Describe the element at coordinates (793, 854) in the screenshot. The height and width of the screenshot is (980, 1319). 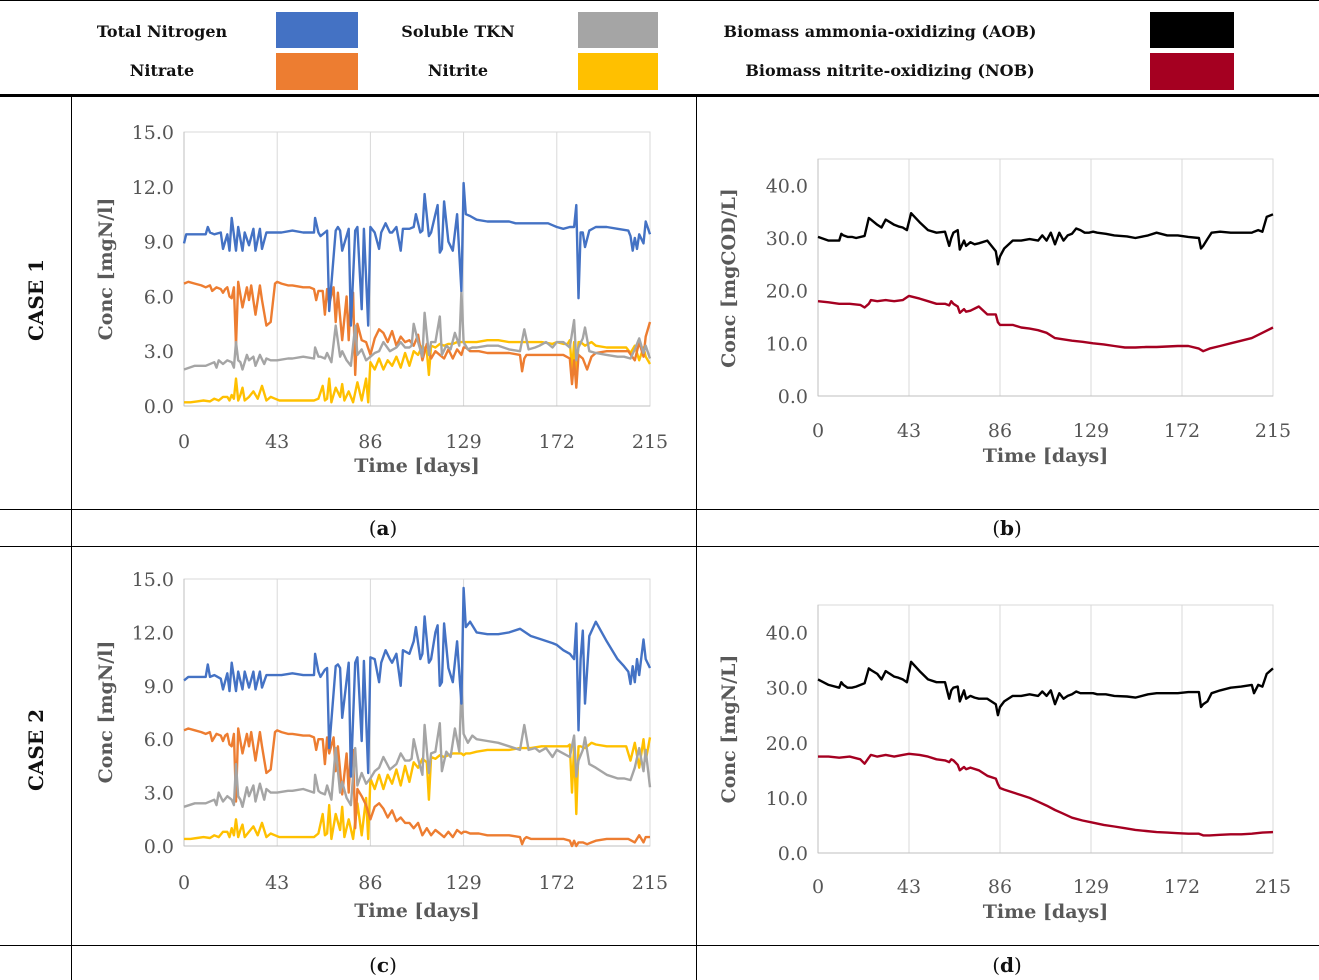
I see `y-tick-label-d-0: 0.0` at that location.